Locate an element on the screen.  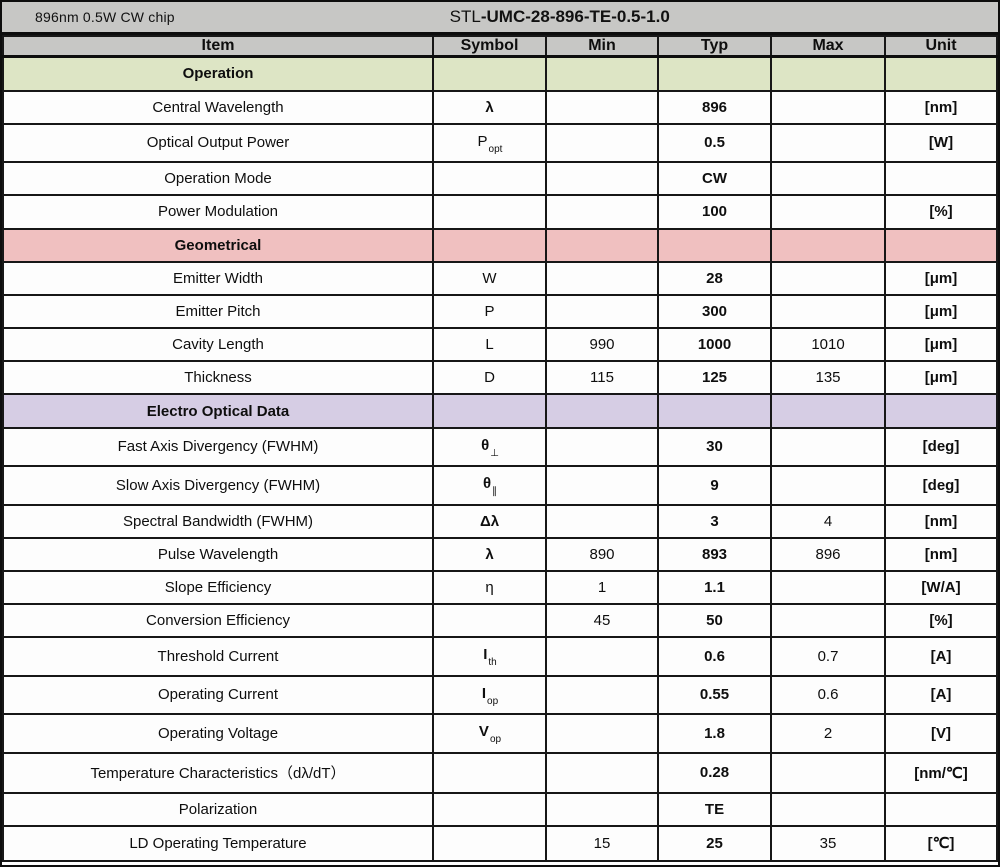
spec-item-name: Slope Efficiency is located at coordinates (218, 587).